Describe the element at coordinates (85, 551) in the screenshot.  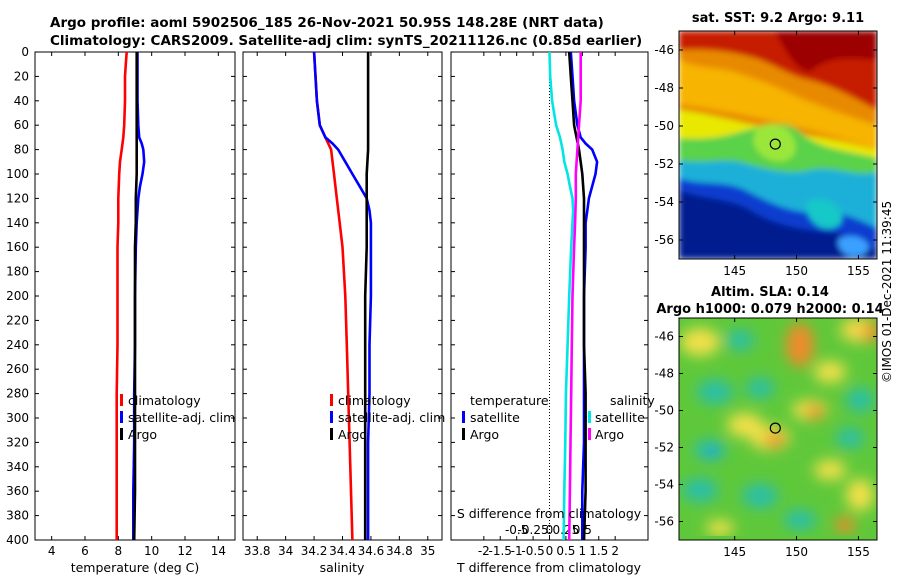
I see `x-tick-label: 6` at that location.